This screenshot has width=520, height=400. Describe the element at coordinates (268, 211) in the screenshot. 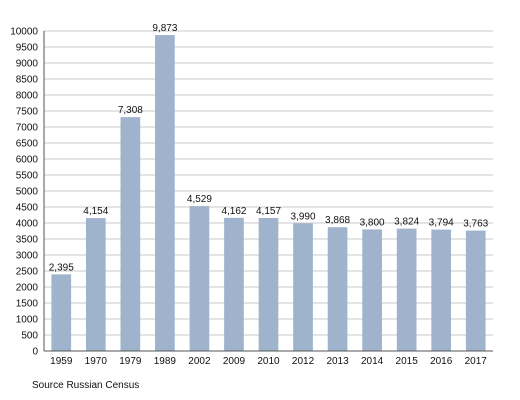

I see `data-label: 4,157` at that location.